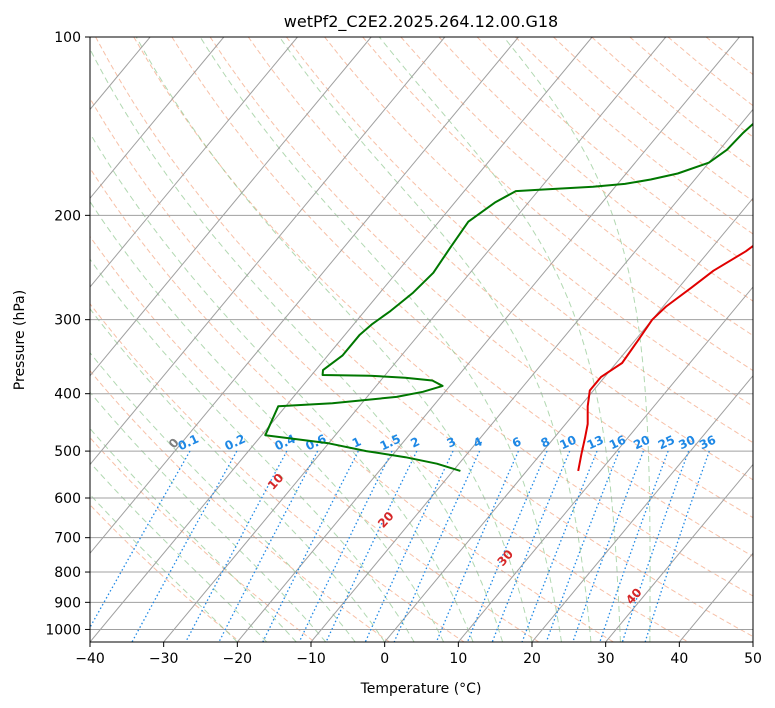 This screenshot has height=708, width=775. What do you see at coordinates (67, 38) in the screenshot?
I see `y-tick-label: 100` at bounding box center [67, 38].